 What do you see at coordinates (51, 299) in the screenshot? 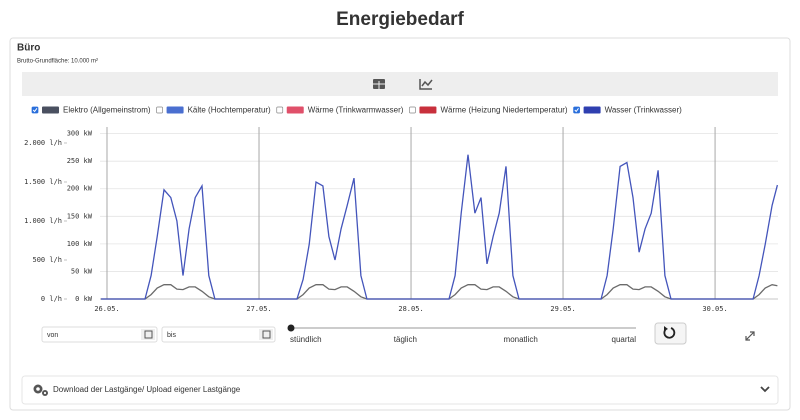
I see `y2-tick-label: 0 l/h` at bounding box center [51, 299].